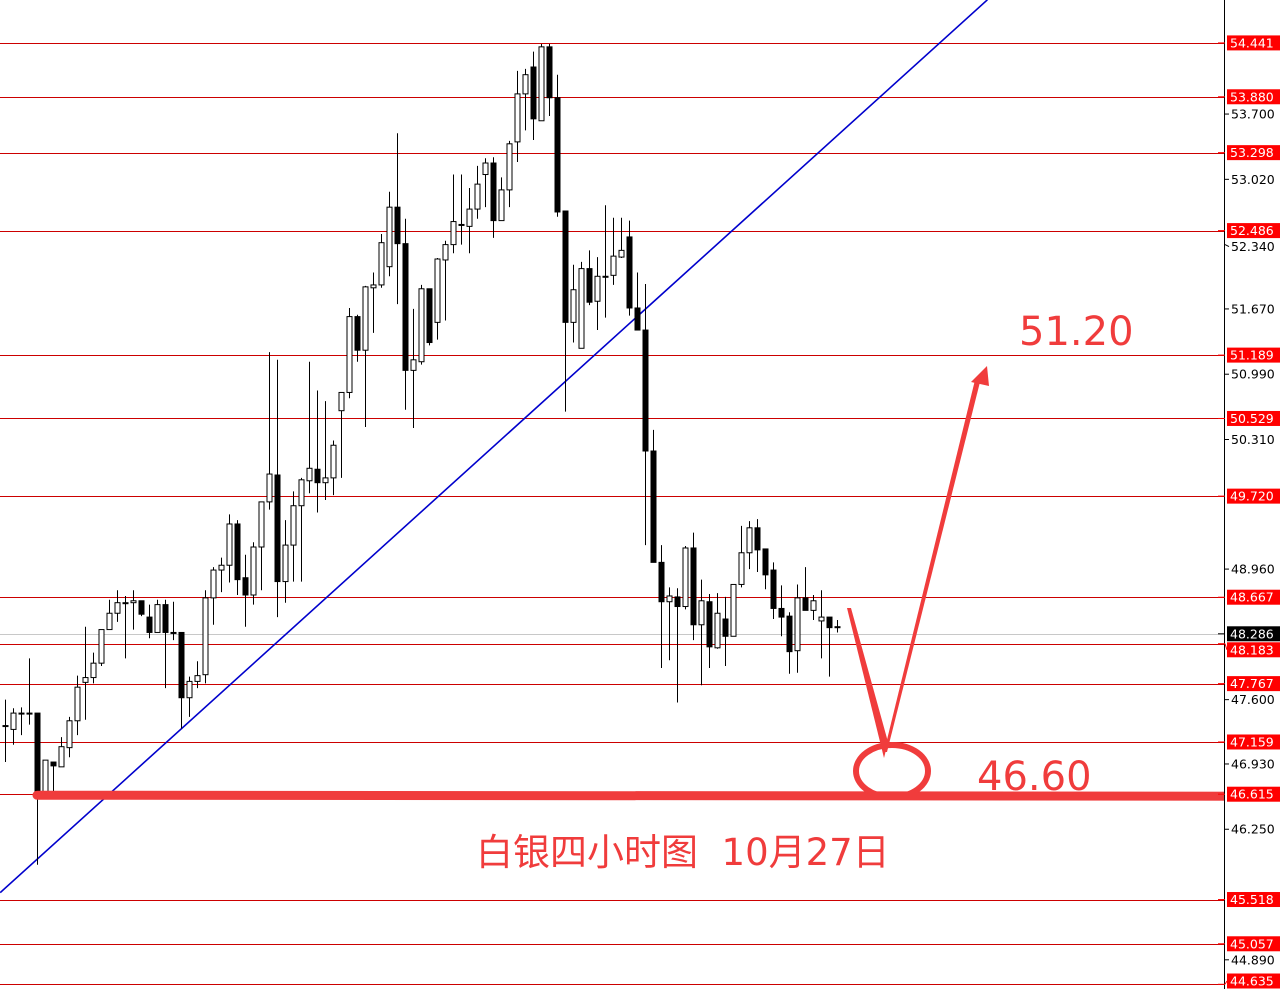  I want to click on down-arrow-stroke, so click(867, 683).